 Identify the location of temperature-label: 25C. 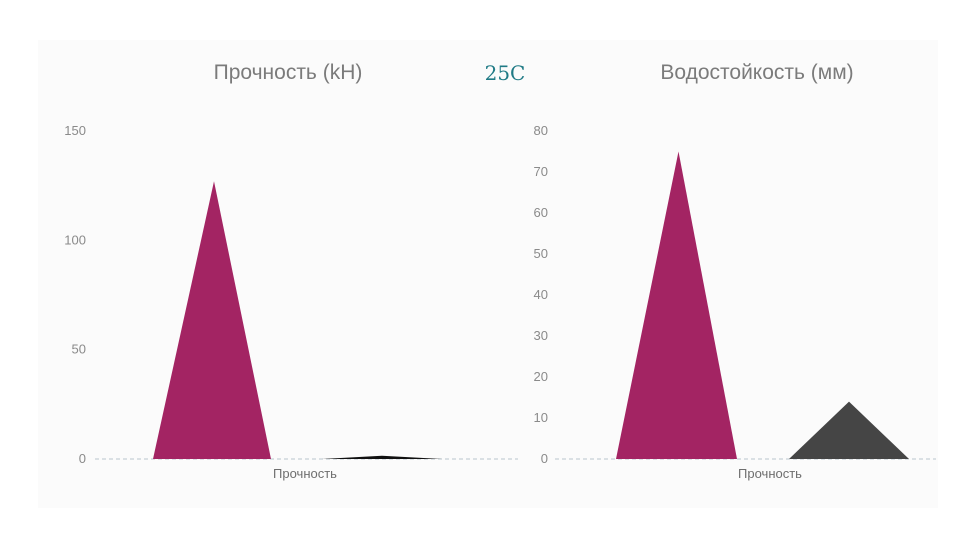
(505, 73).